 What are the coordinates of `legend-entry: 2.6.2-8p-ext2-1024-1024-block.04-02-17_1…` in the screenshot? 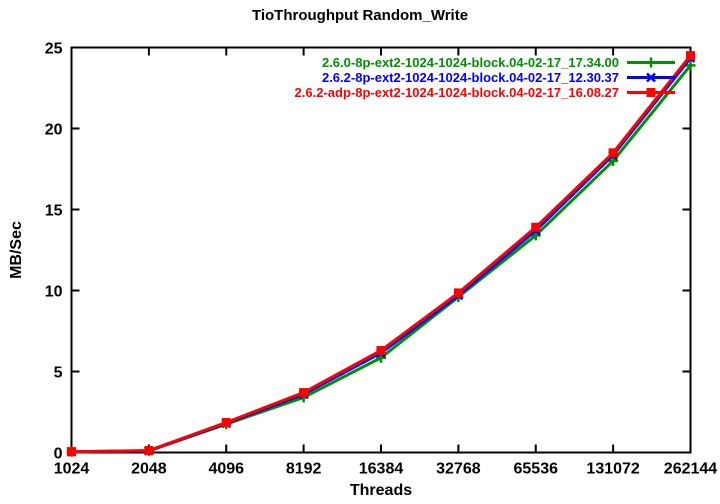 It's located at (499, 77).